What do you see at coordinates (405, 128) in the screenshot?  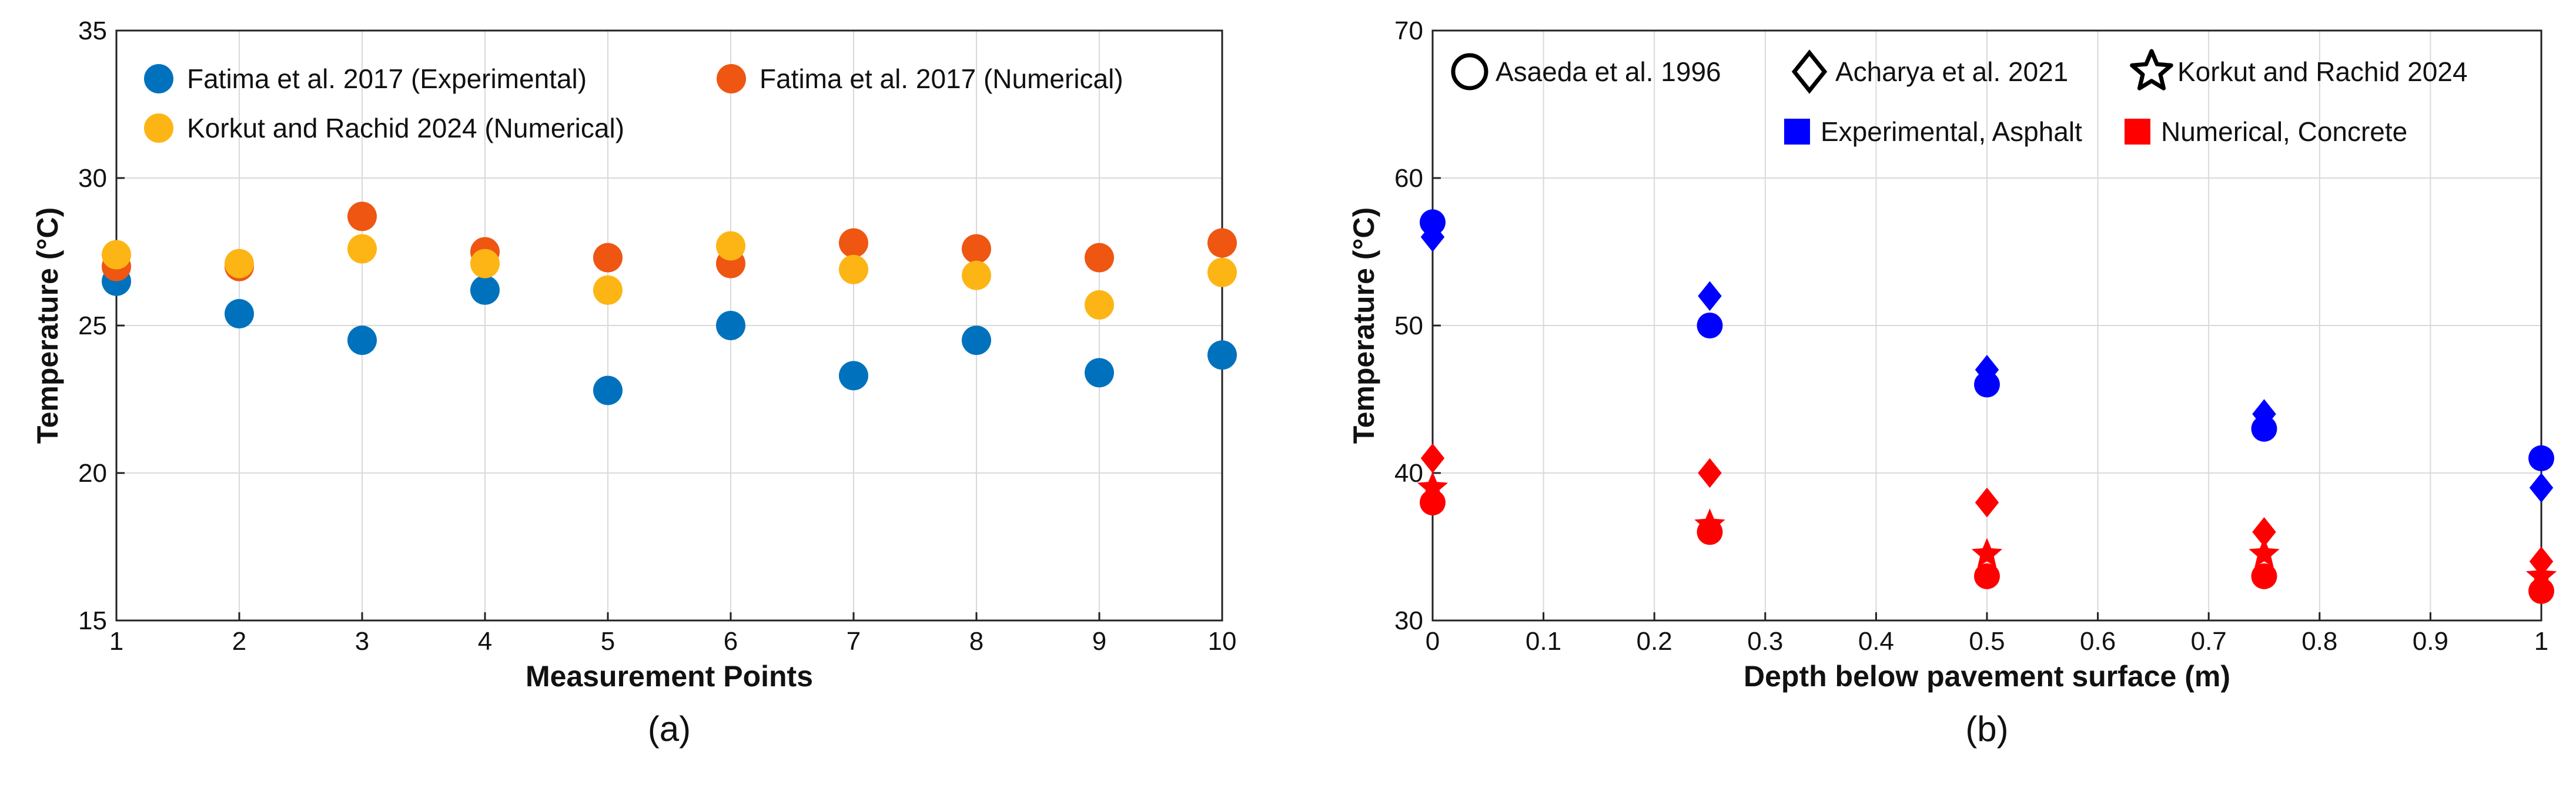 I see `legend-label: Korkut and Rachid 2024 (Numerical)` at bounding box center [405, 128].